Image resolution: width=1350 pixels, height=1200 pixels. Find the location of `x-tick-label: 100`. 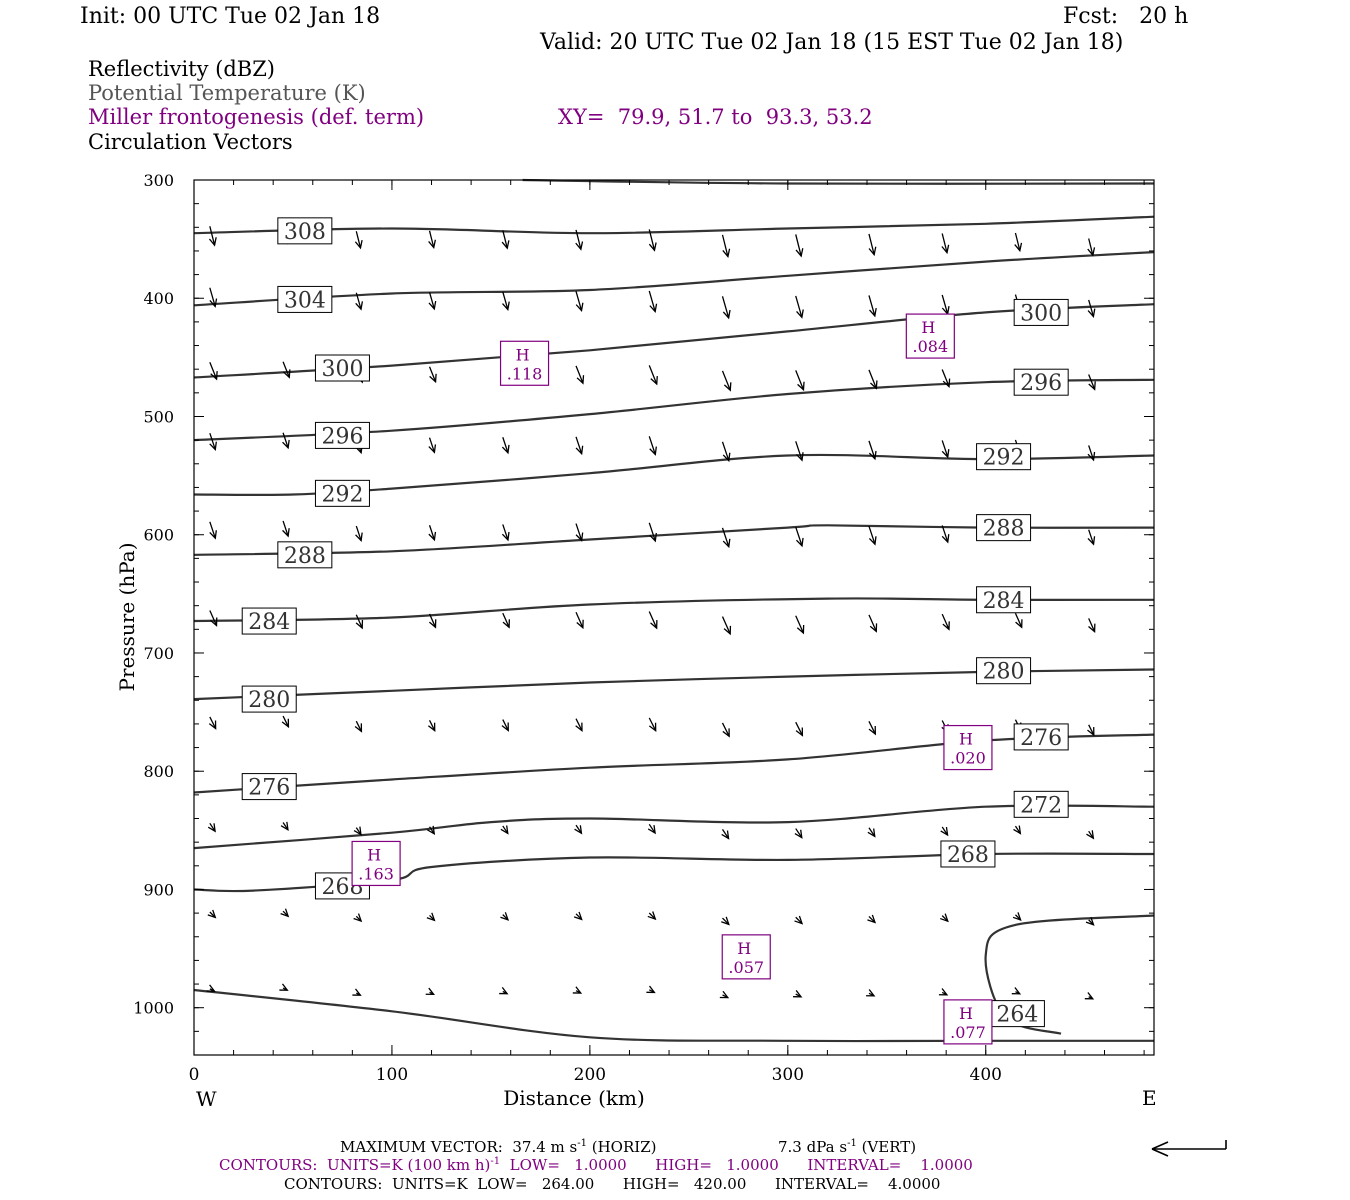

x-tick-label: 100 is located at coordinates (392, 1075).